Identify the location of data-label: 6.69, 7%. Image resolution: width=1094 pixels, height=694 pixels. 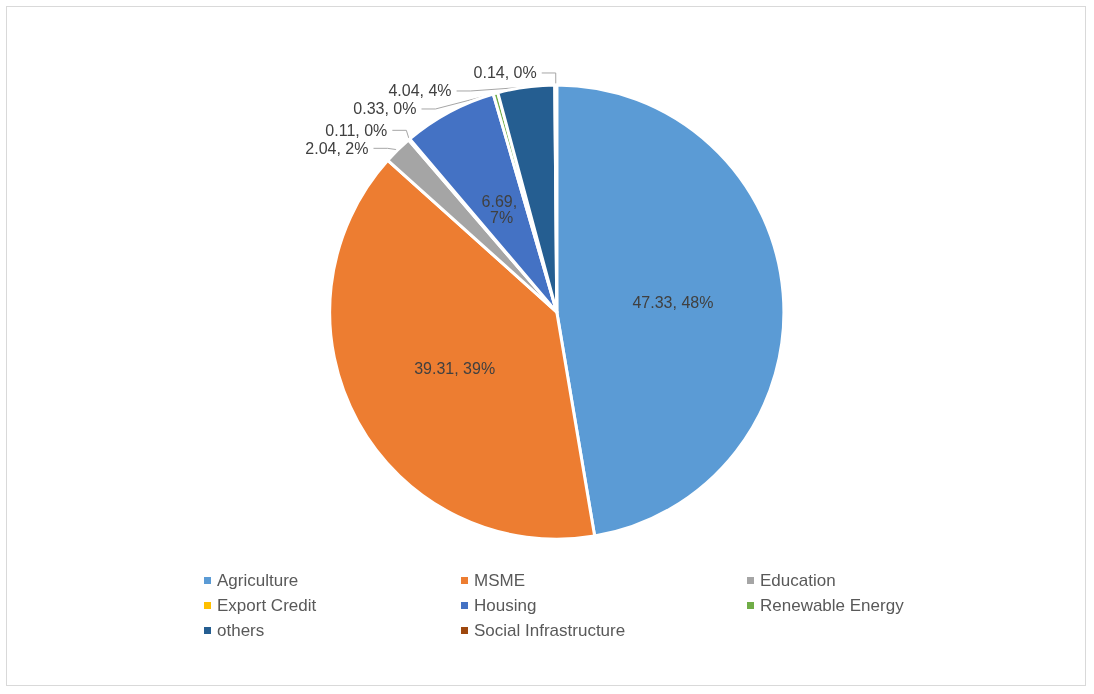
(501, 209).